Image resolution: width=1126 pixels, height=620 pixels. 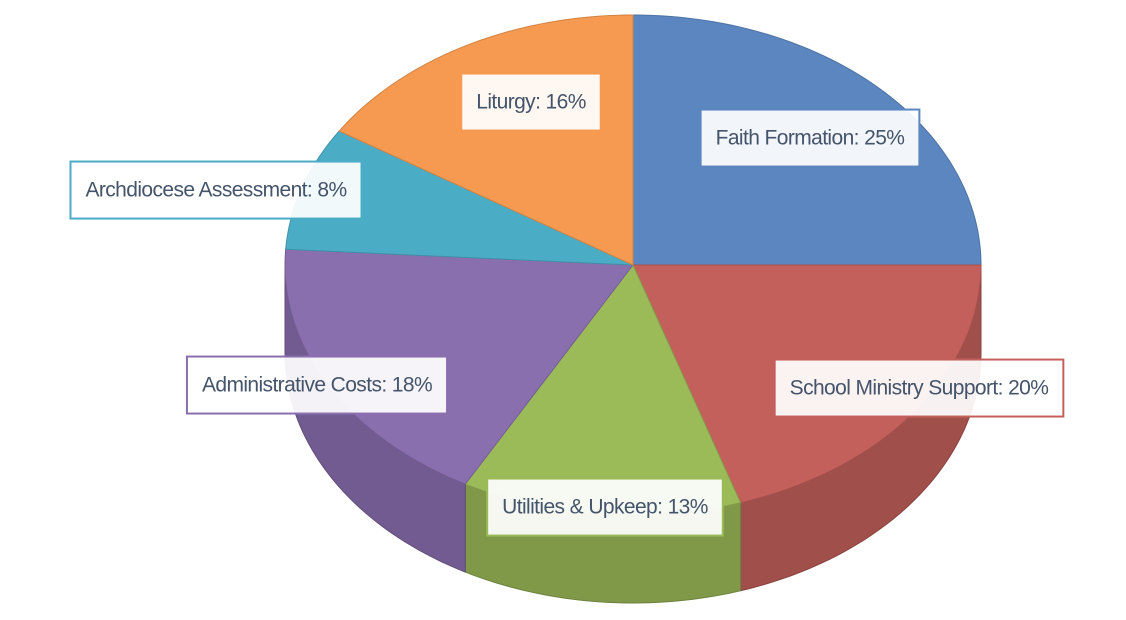 I want to click on data-label: Utilities & Upkeep: 13%, so click(x=605, y=507).